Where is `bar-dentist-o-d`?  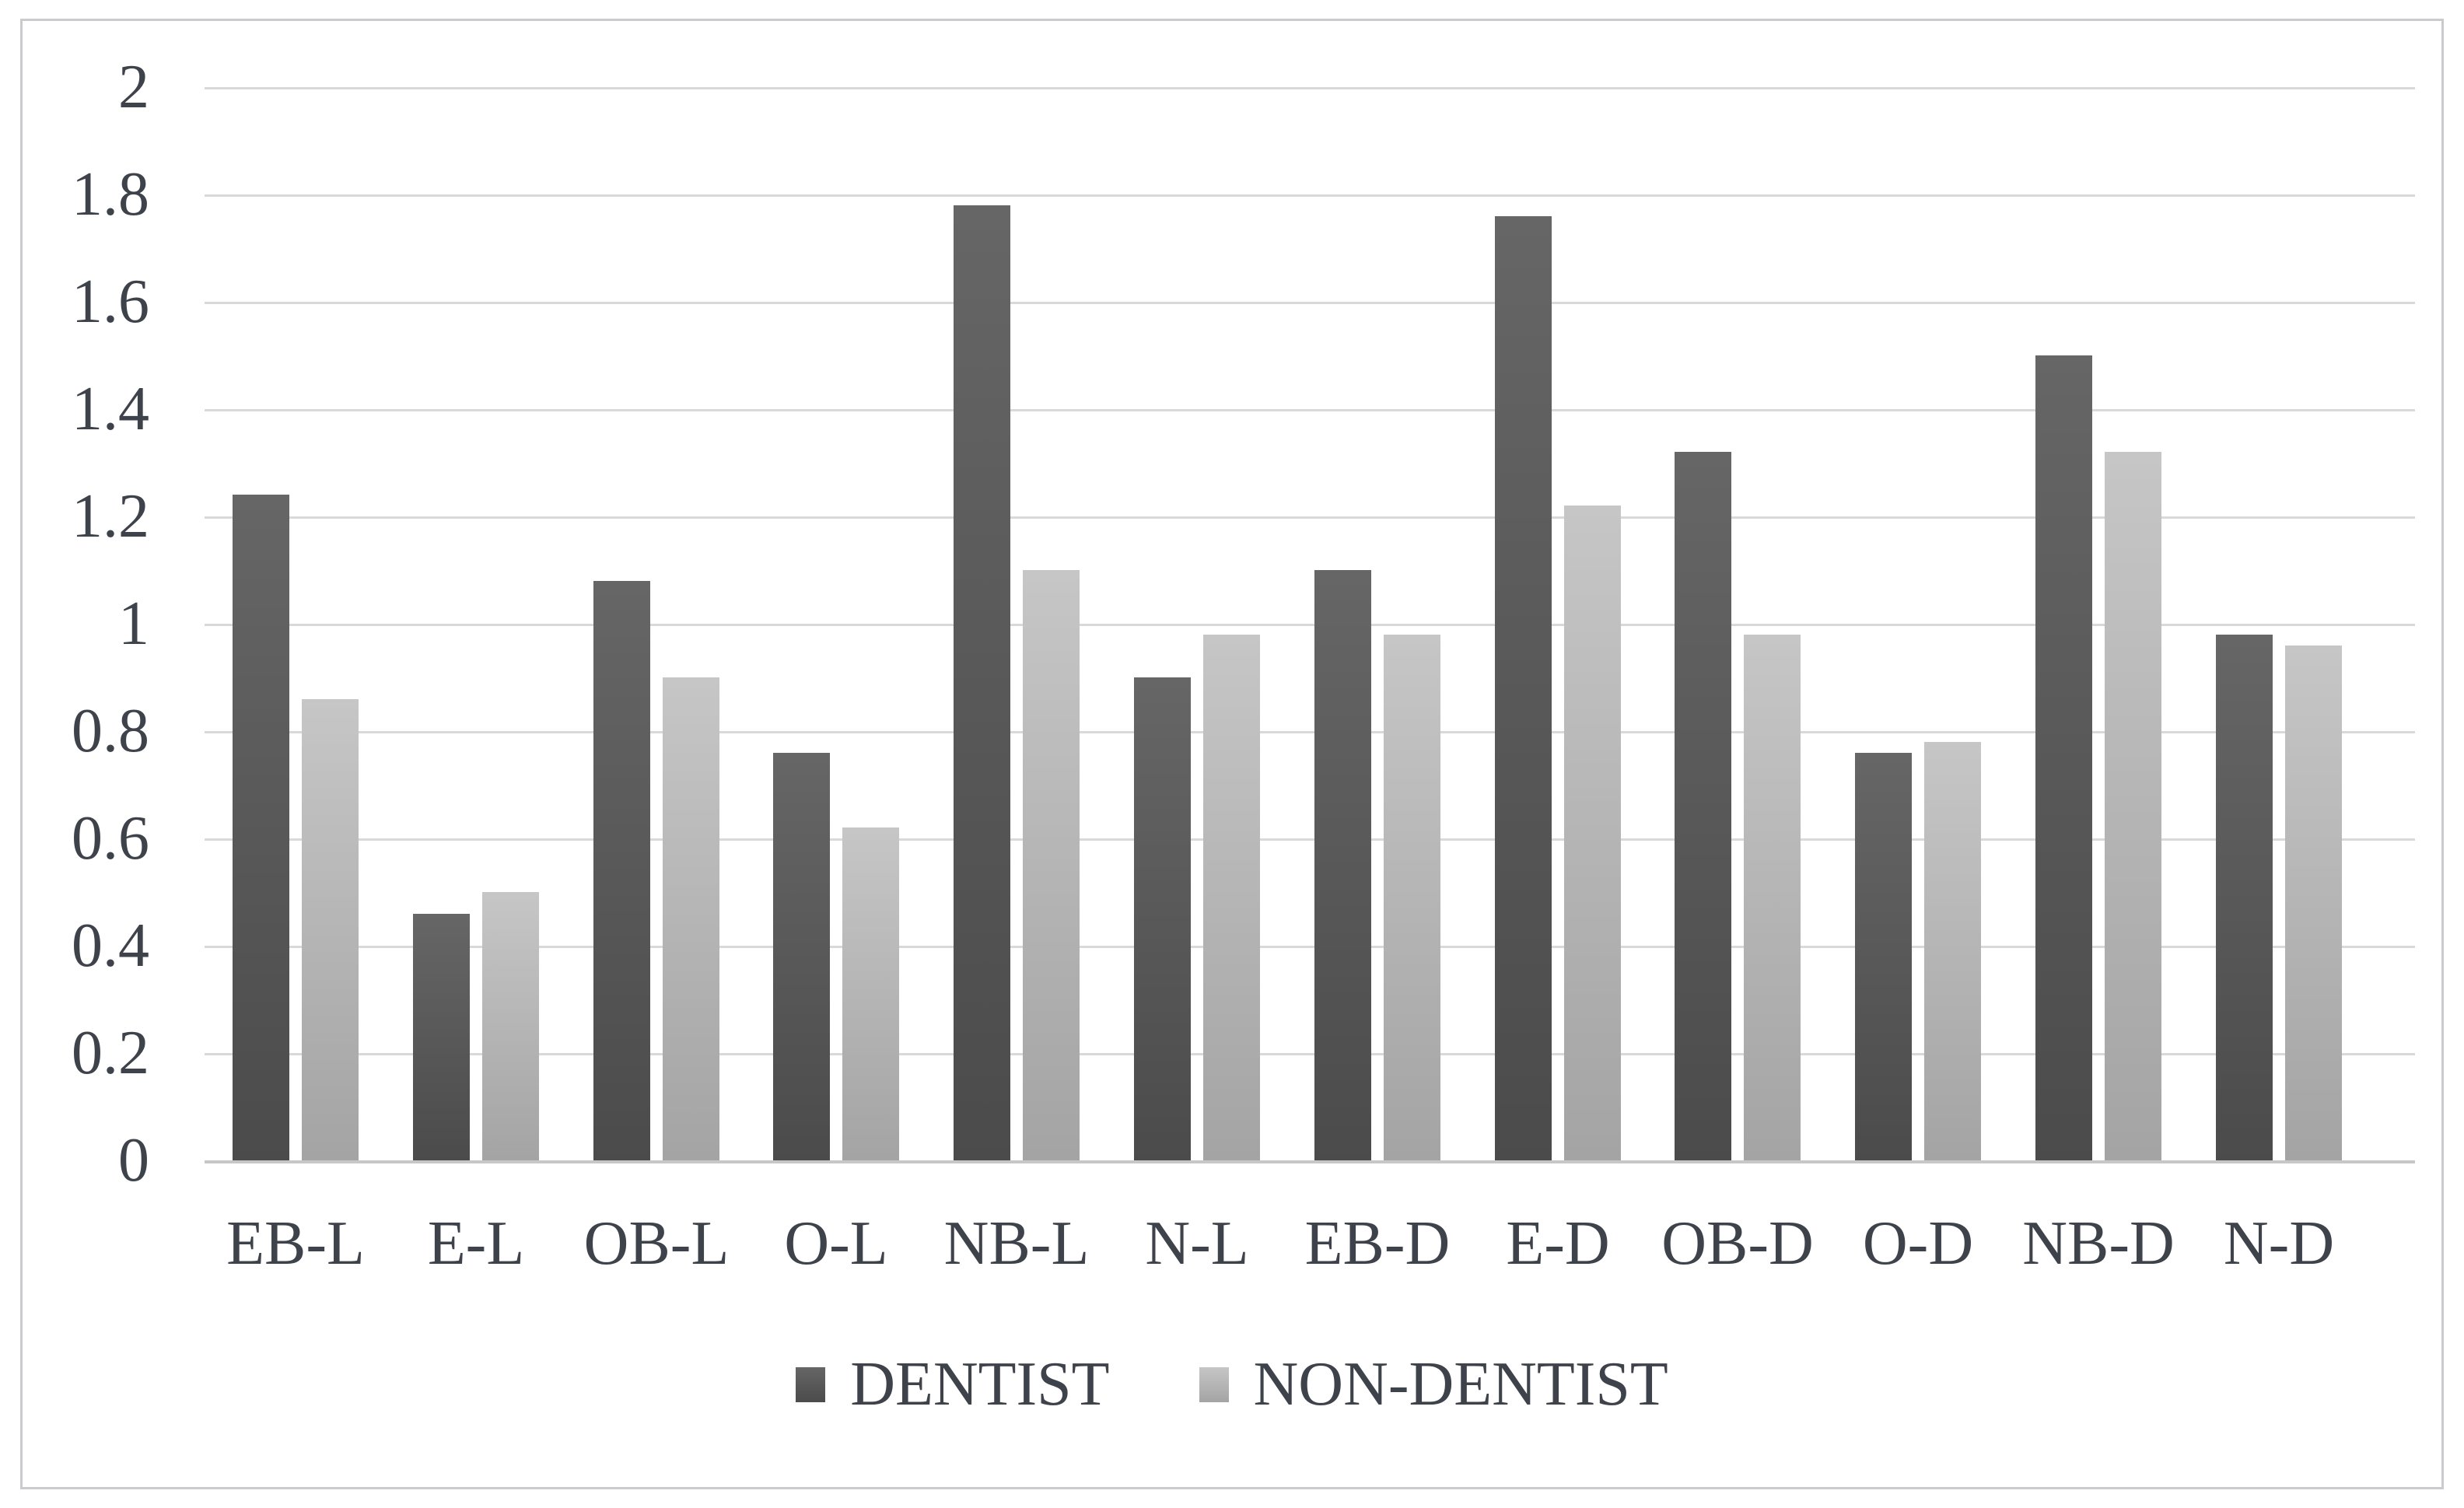
bar-dentist-o-d is located at coordinates (1884, 956).